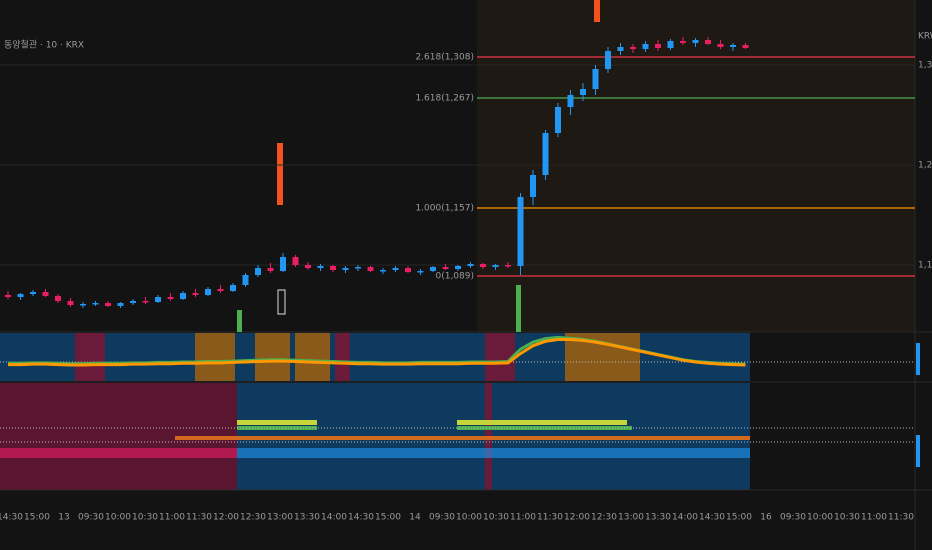 The image size is (932, 550). Describe the element at coordinates (444, 58) in the screenshot. I see `fib-label: 2.618(1,308)` at that location.